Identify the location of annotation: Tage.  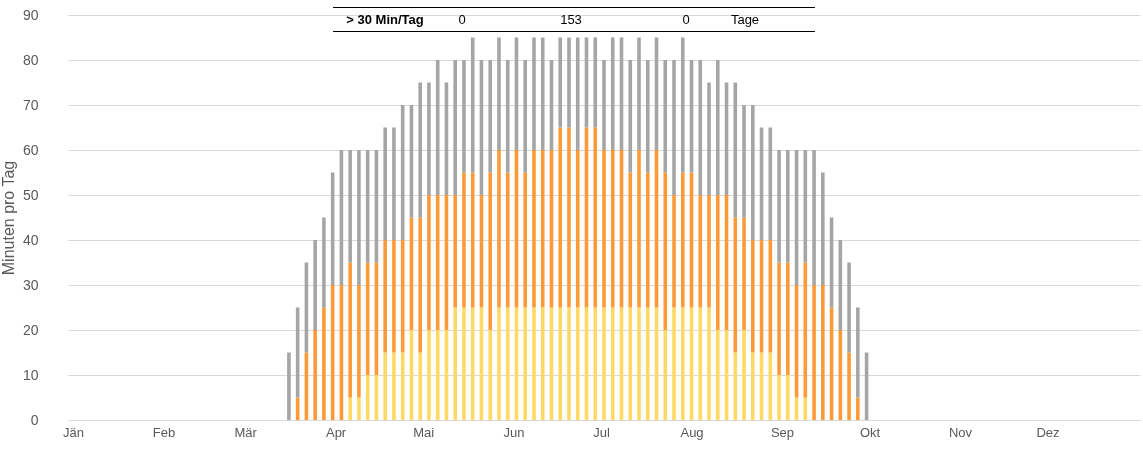
(745, 19).